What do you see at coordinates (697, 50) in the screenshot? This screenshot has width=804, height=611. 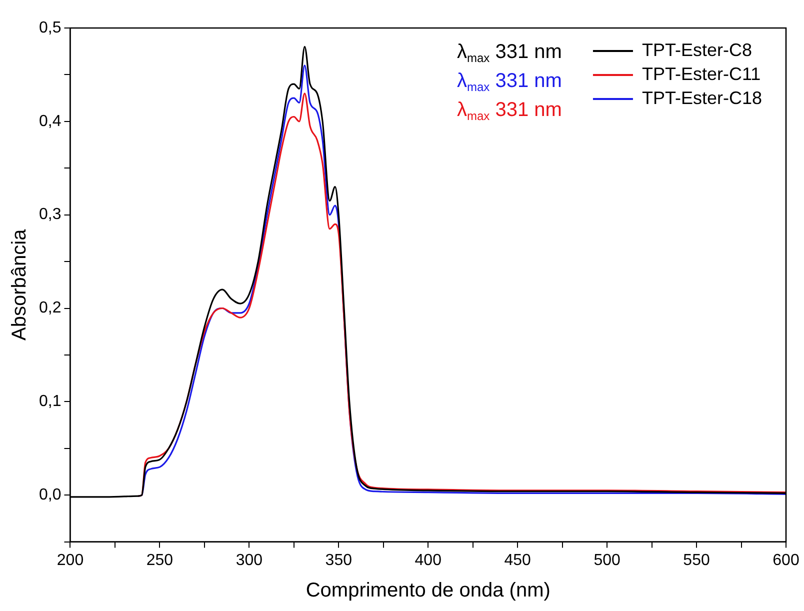 I see `legend-label: TPT-Ester-C8` at bounding box center [697, 50].